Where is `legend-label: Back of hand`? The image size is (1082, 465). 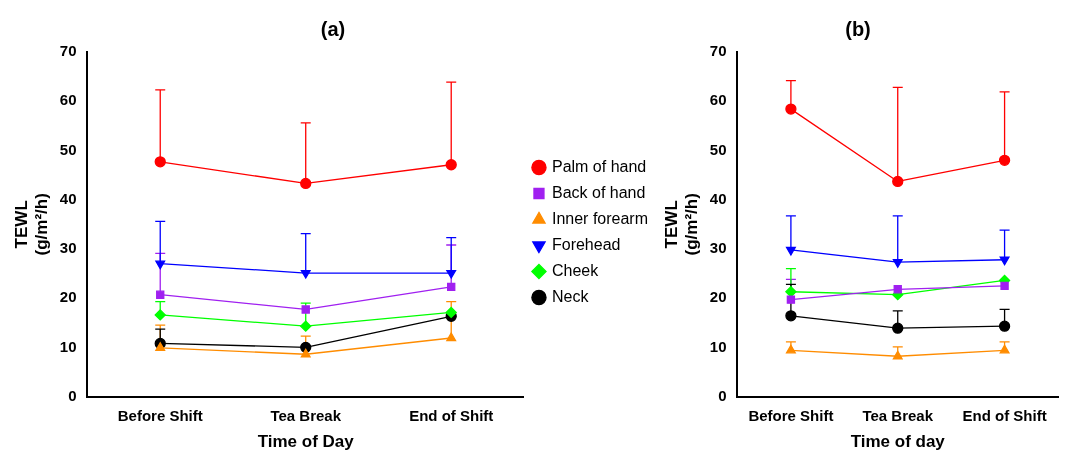
legend-label: Back of hand is located at coordinates (598, 192).